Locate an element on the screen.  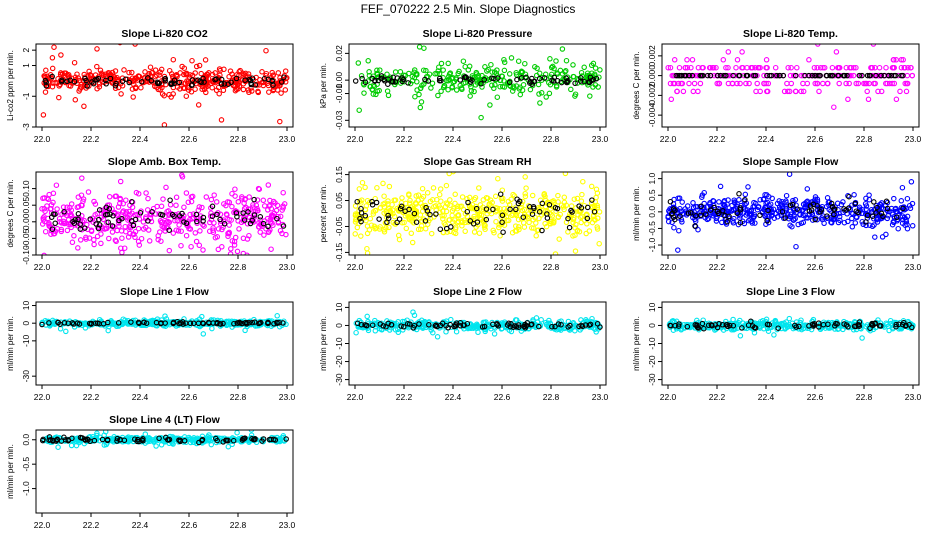
page-title: FEF_070222 2.5 Min. Slope Diagnostics is located at coordinates (468, 9).